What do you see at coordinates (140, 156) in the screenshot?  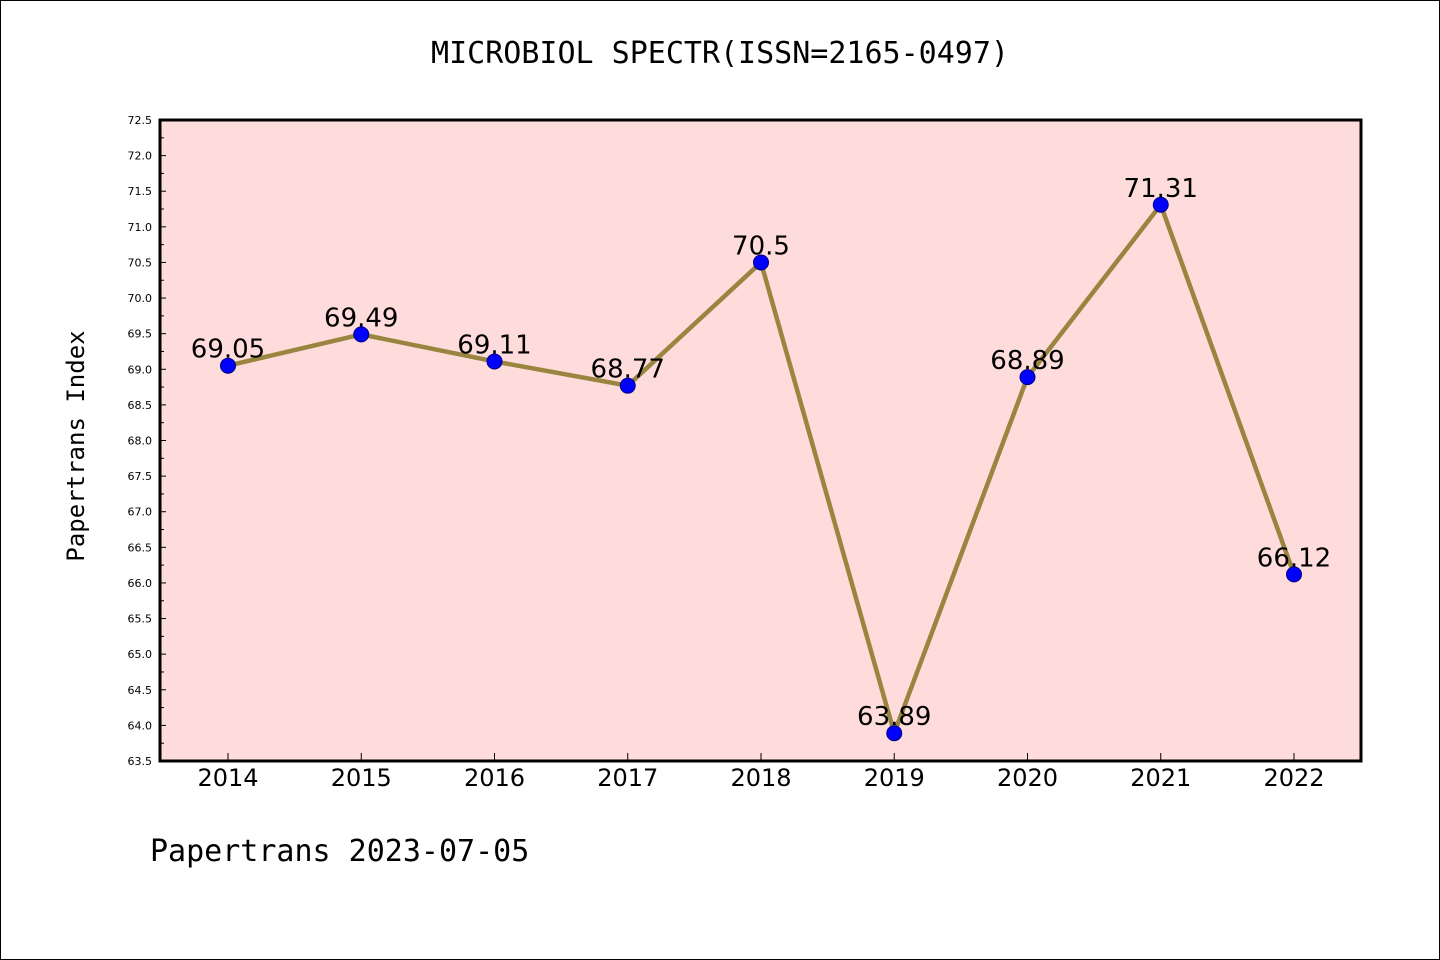 I see `y-tick-label: 72.0` at bounding box center [140, 156].